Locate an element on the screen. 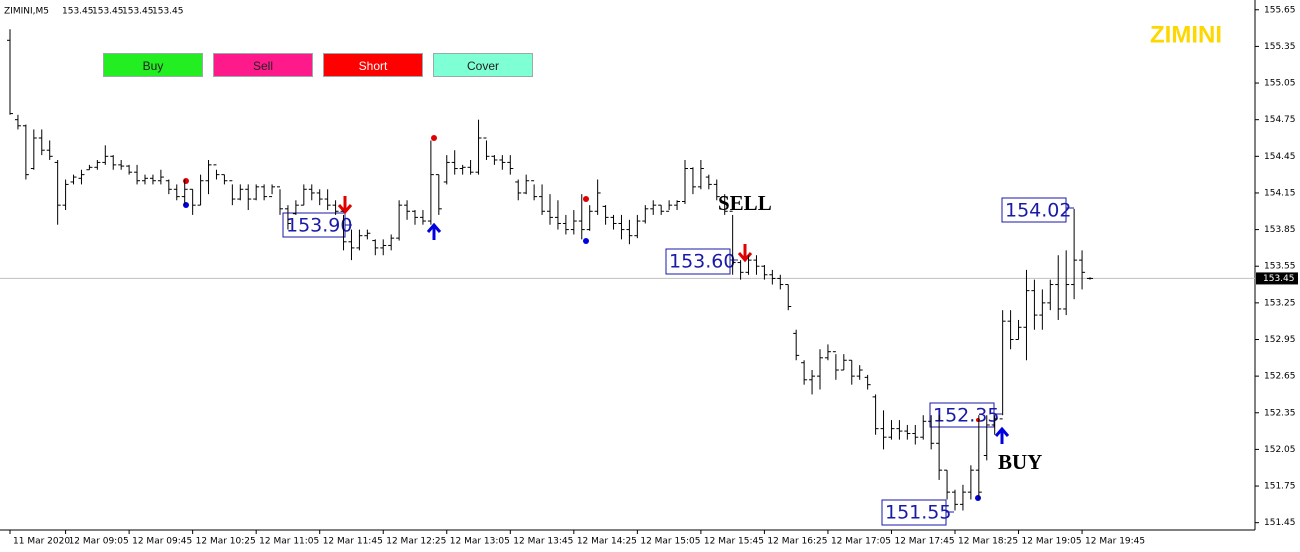 Image resolution: width=1300 pixels, height=552 pixels. x-tick-label: 12 Mar 11:05 is located at coordinates (289, 542).